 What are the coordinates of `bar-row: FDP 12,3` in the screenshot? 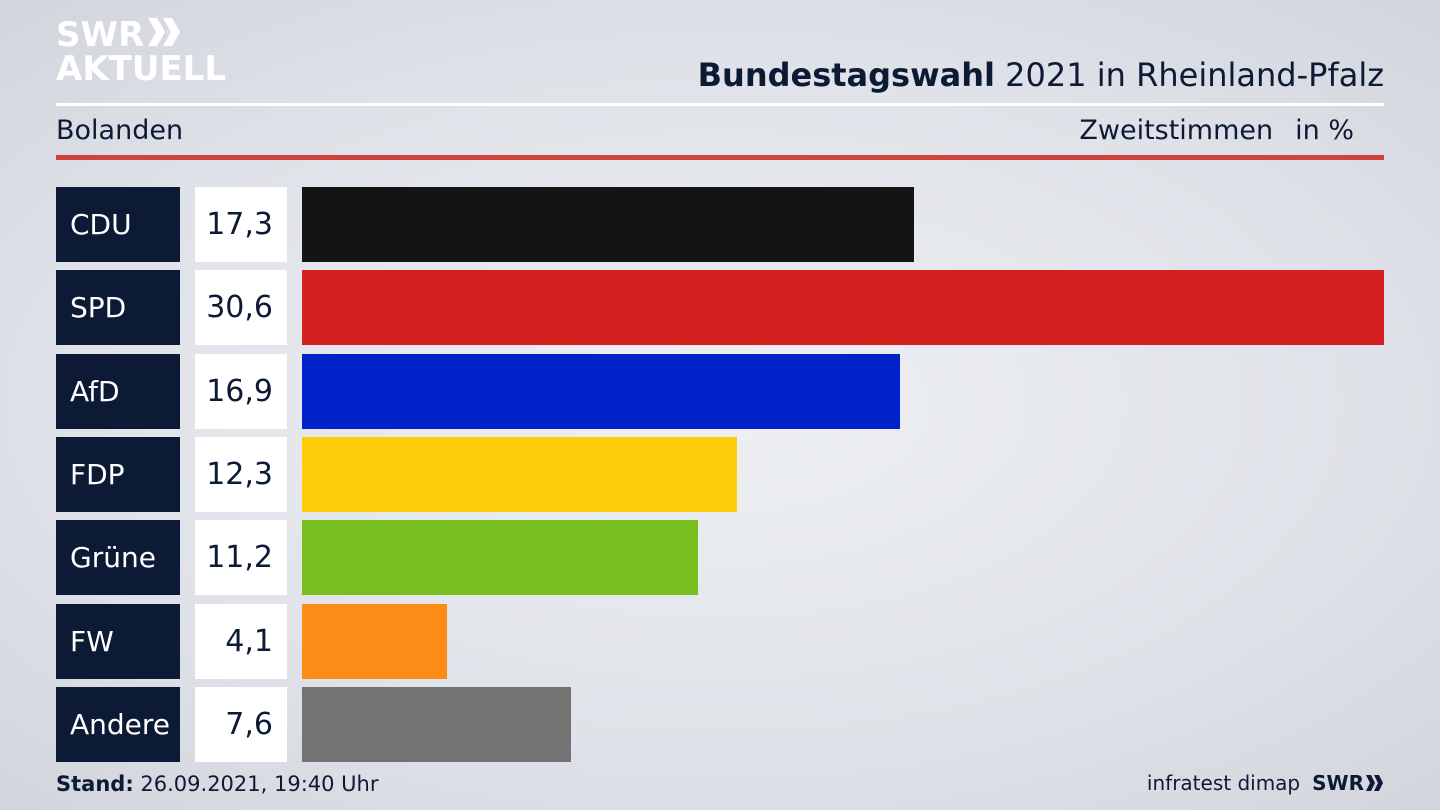 It's located at (720, 474).